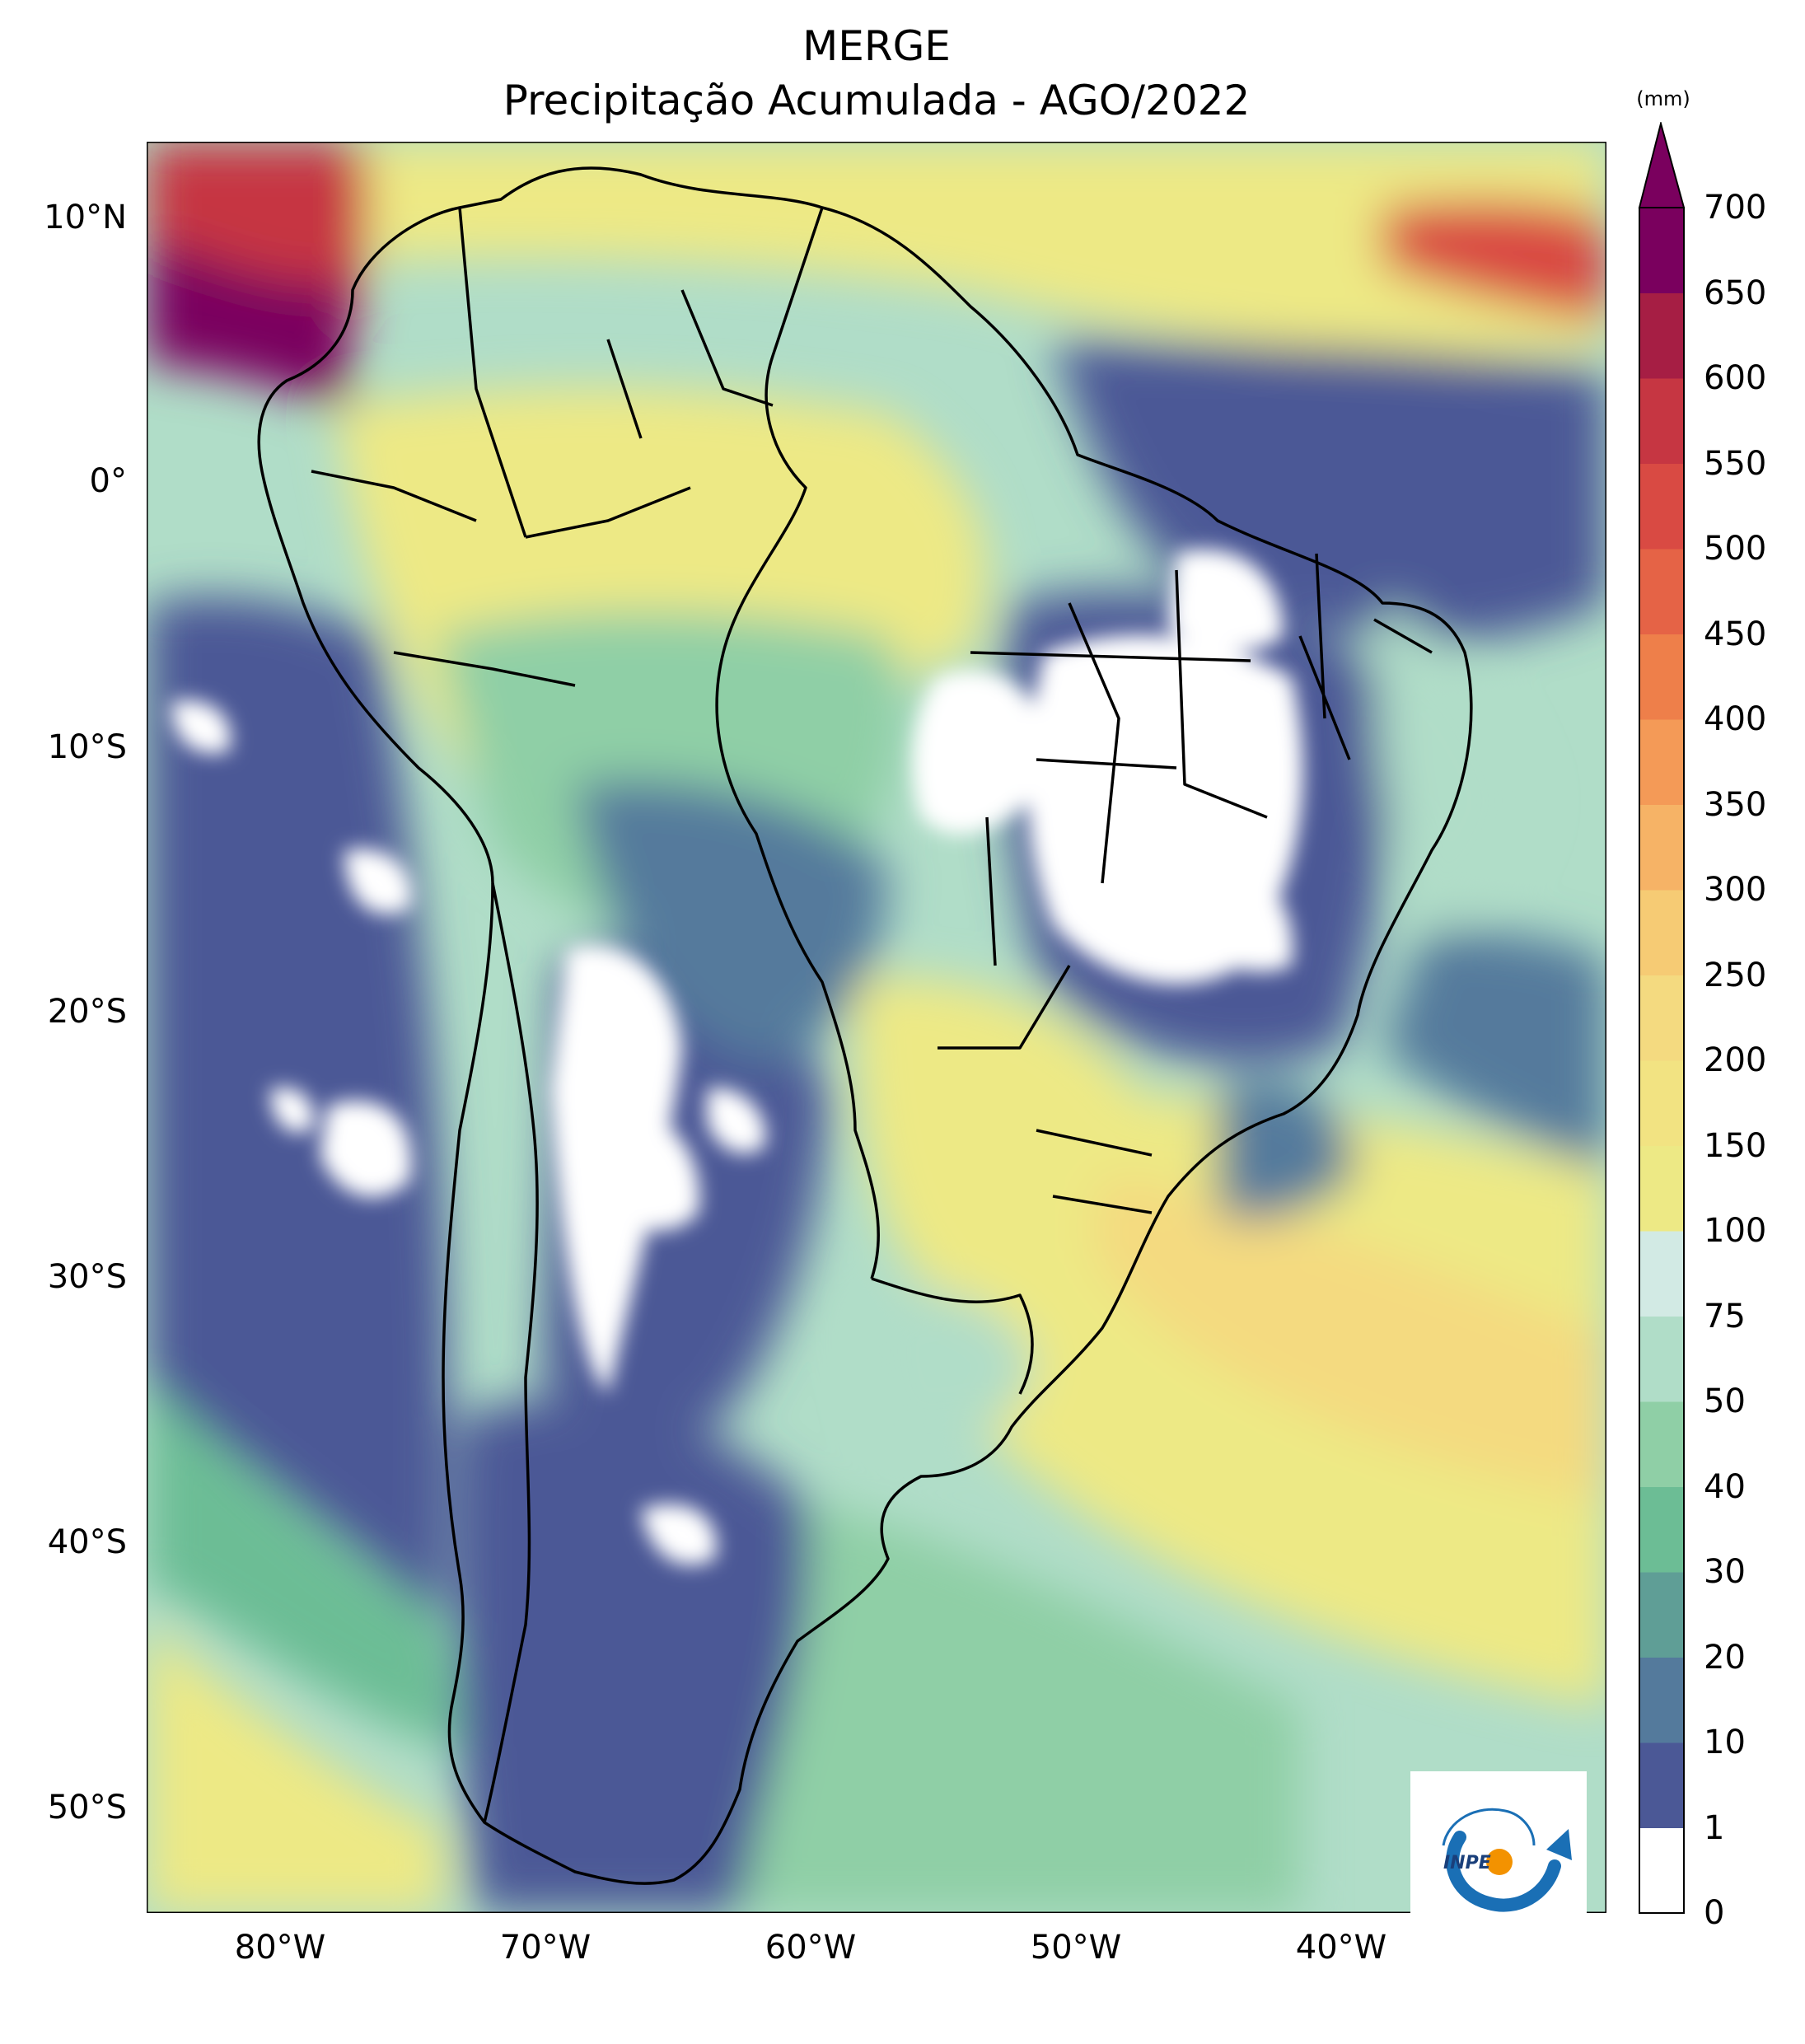 This screenshot has height=2044, width=1805. What do you see at coordinates (1507, 1860) in the screenshot?
I see `inpe-logo-icon: INPE` at bounding box center [1507, 1860].